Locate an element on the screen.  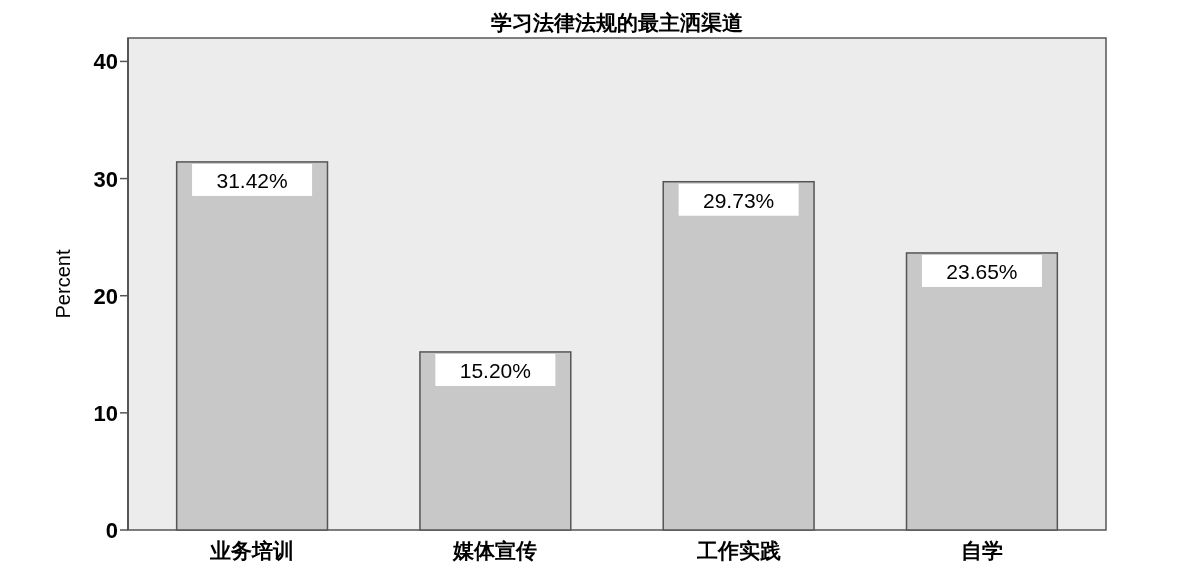
y-tick-label: 20 is located at coordinates (105, 296).